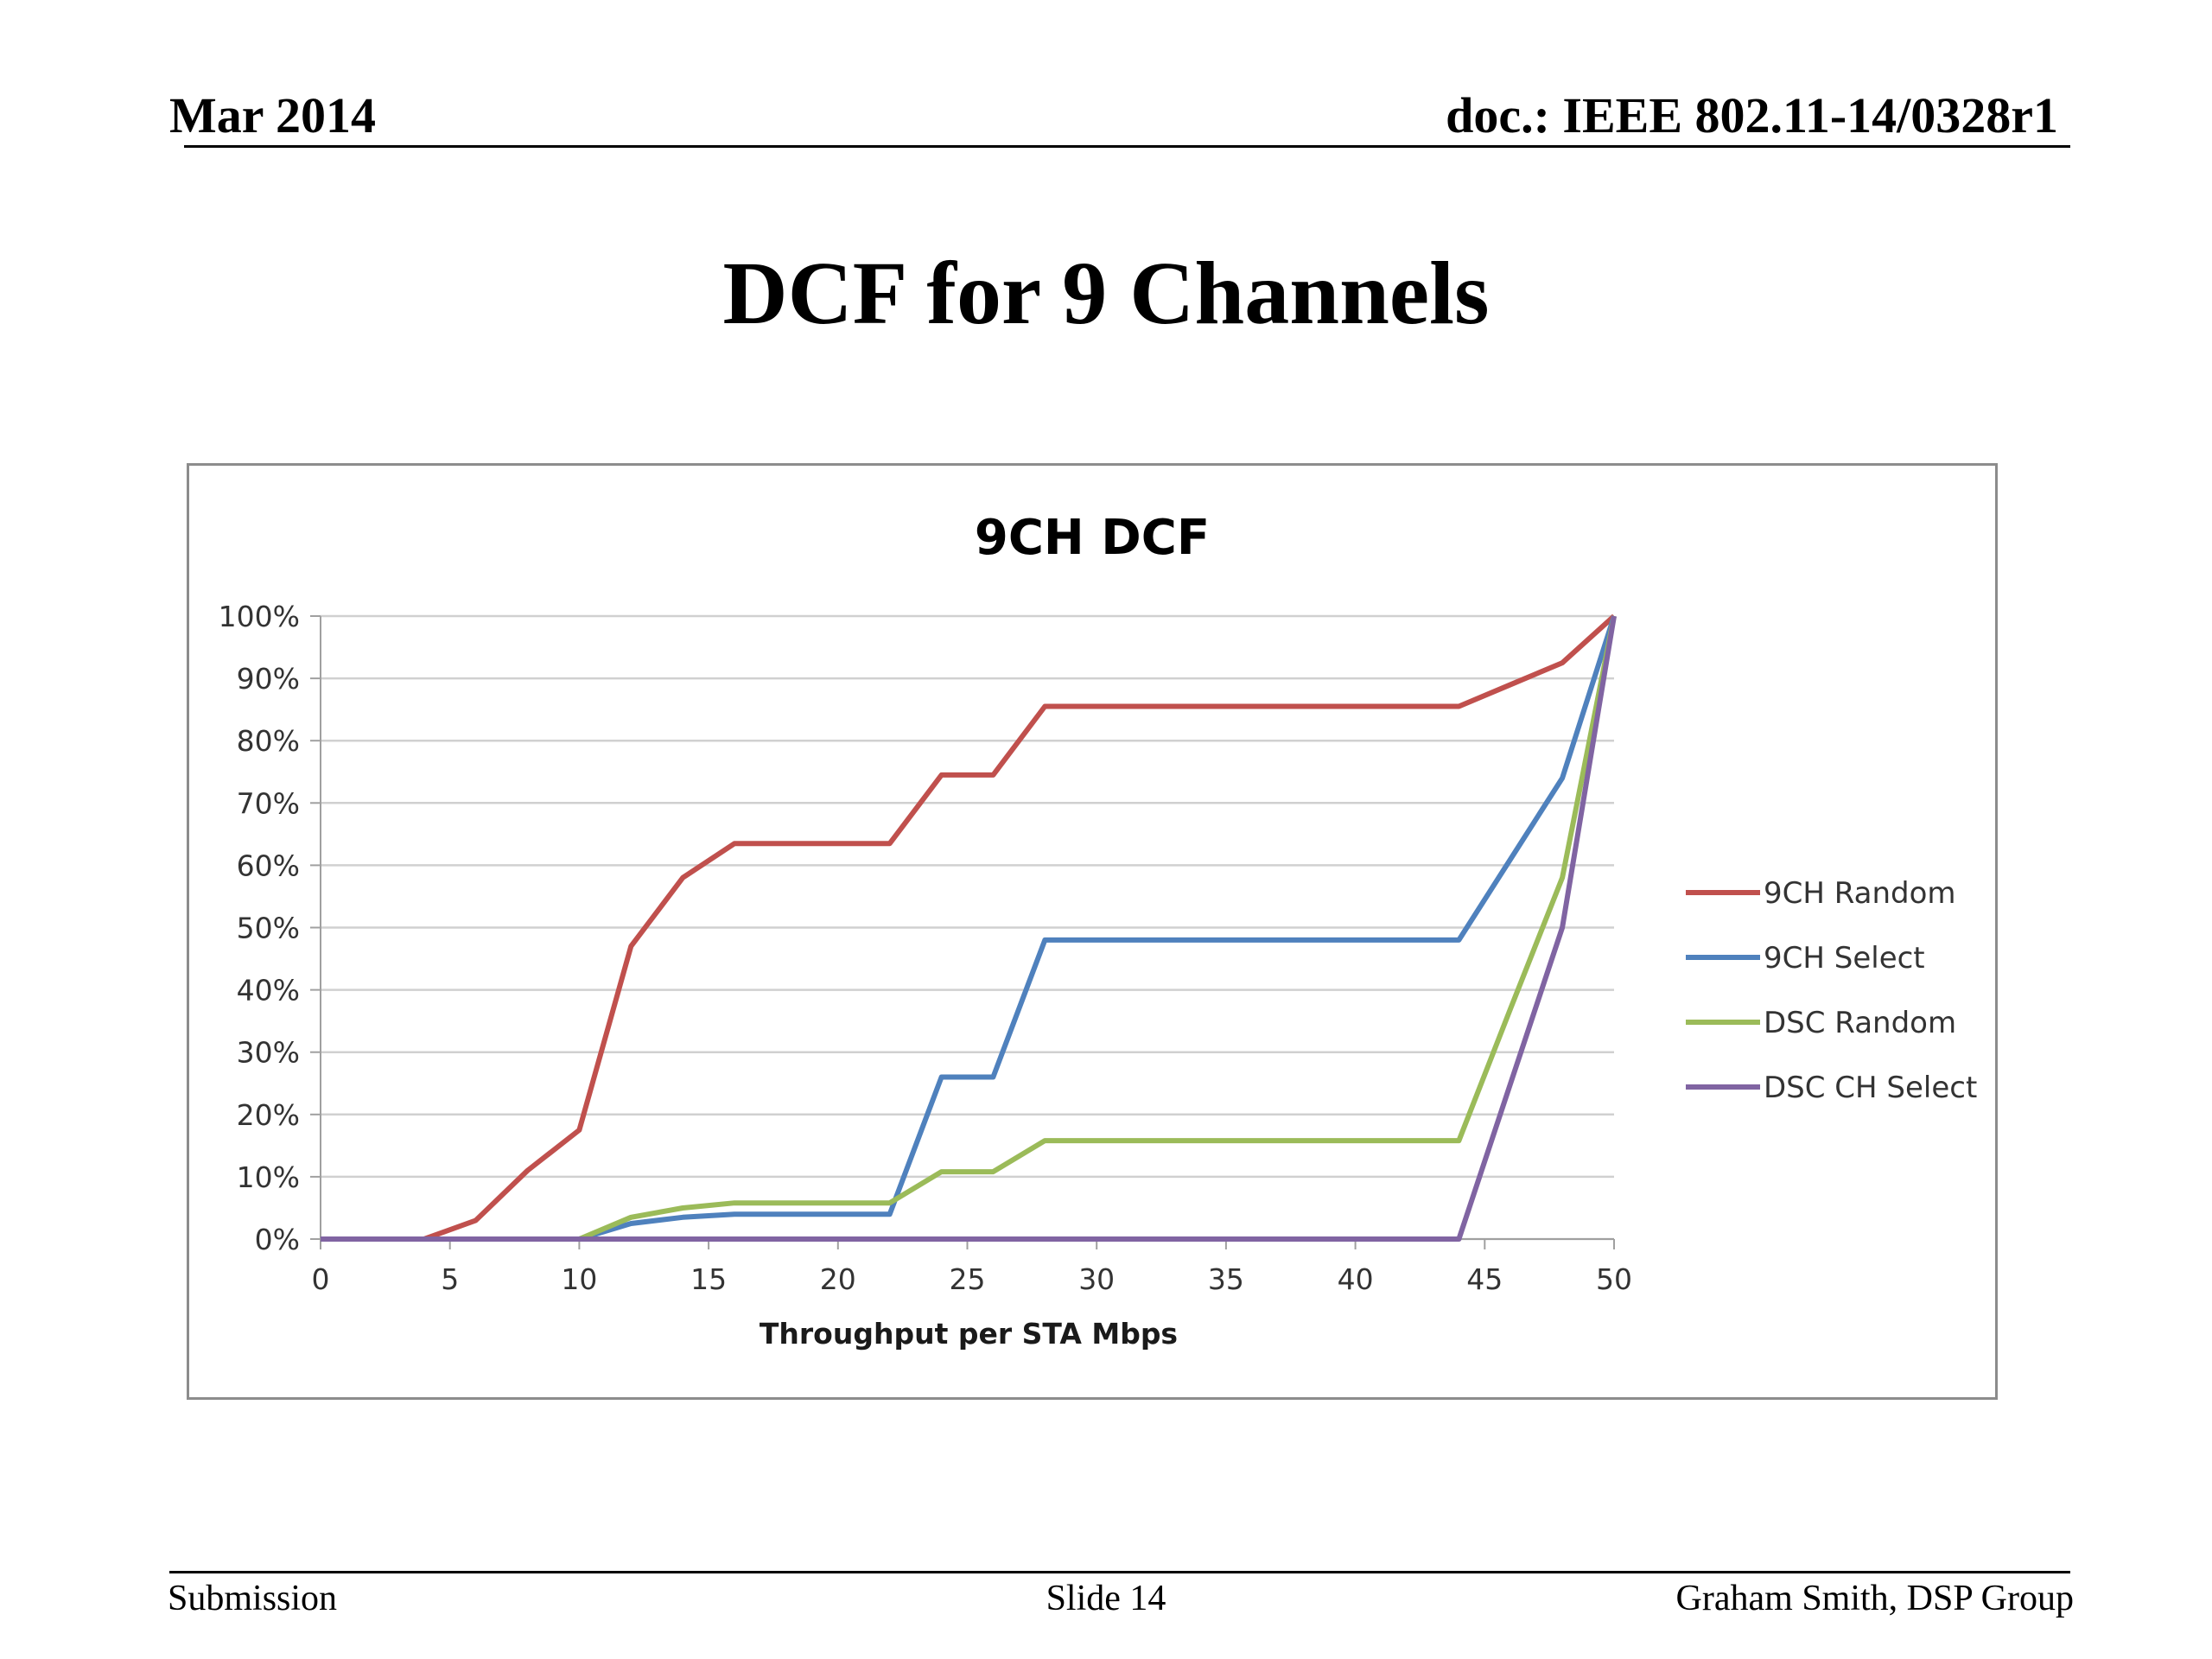  What do you see at coordinates (268, 865) in the screenshot?
I see `y-tick-label: 60%` at bounding box center [268, 865].